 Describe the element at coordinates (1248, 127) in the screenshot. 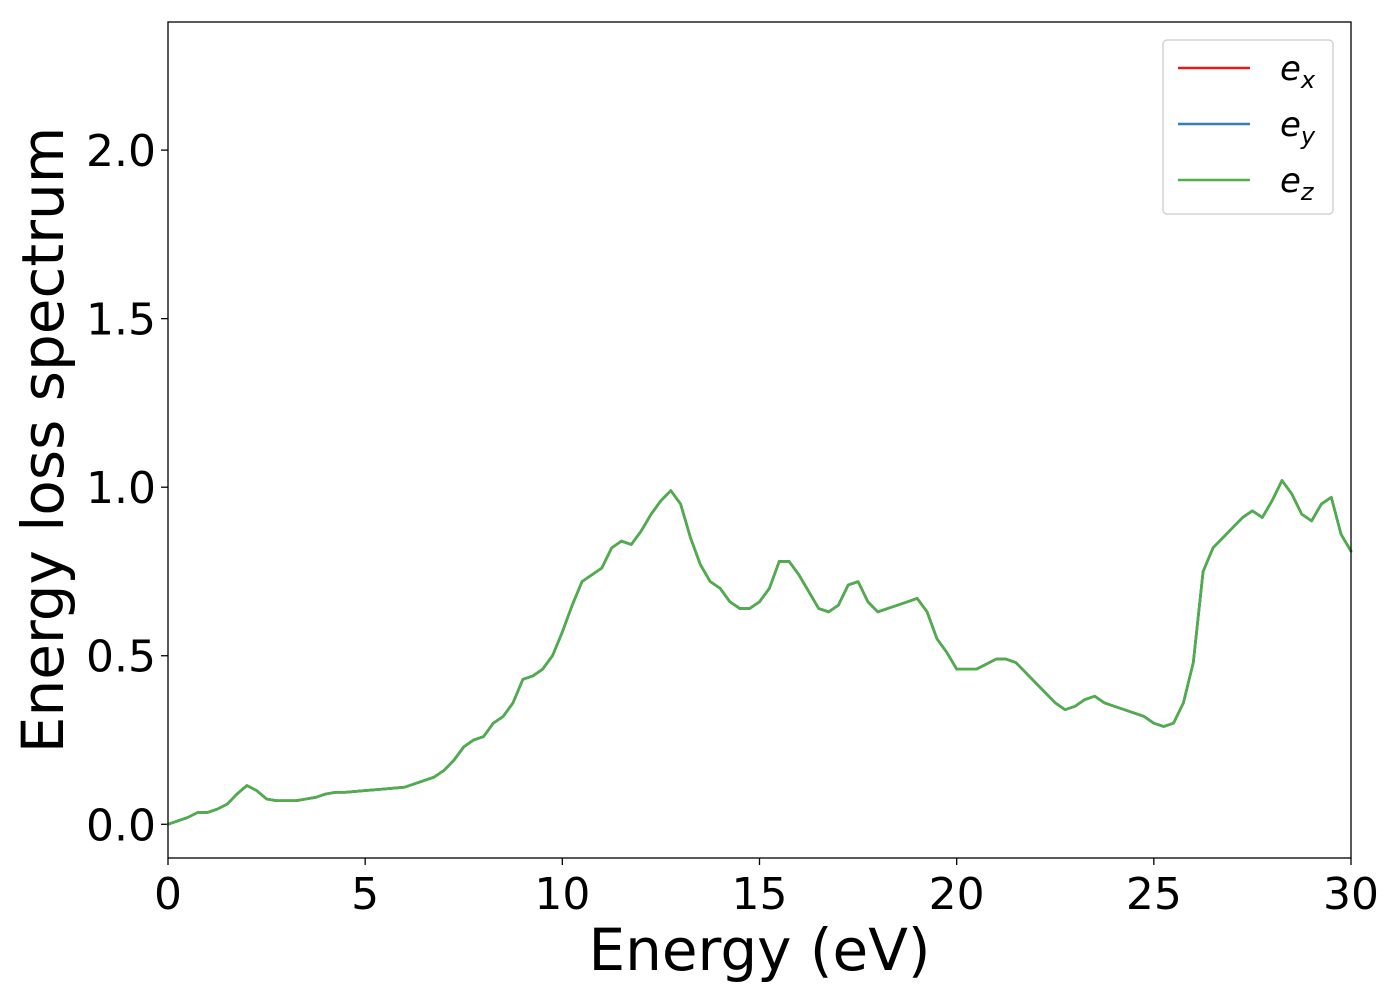

I see `legend-box` at that location.